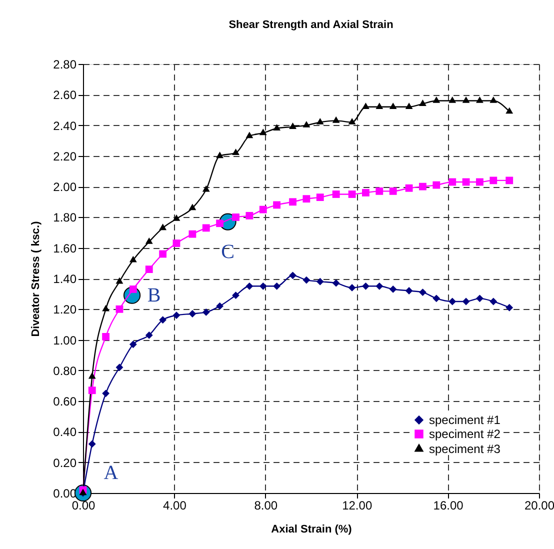  What do you see at coordinates (465, 434) in the screenshot?
I see `legend-label: speciment #2` at bounding box center [465, 434].